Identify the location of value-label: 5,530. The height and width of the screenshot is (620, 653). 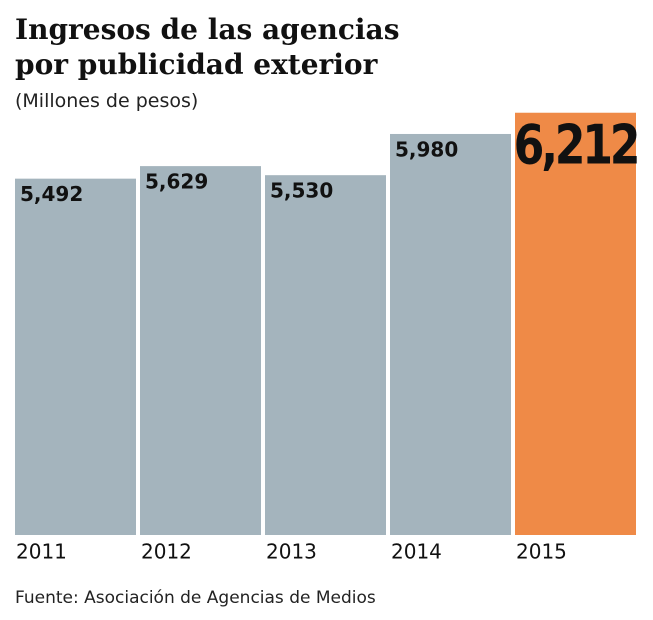
(301, 191).